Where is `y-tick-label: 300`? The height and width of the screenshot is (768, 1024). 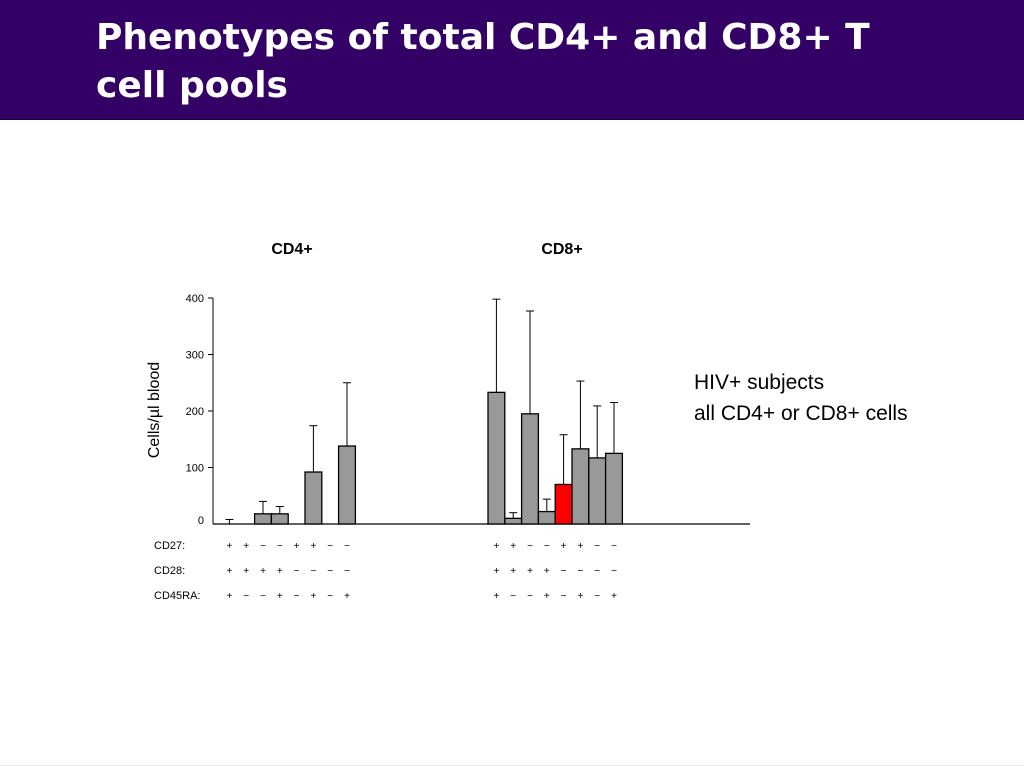
y-tick-label: 300 is located at coordinates (195, 356).